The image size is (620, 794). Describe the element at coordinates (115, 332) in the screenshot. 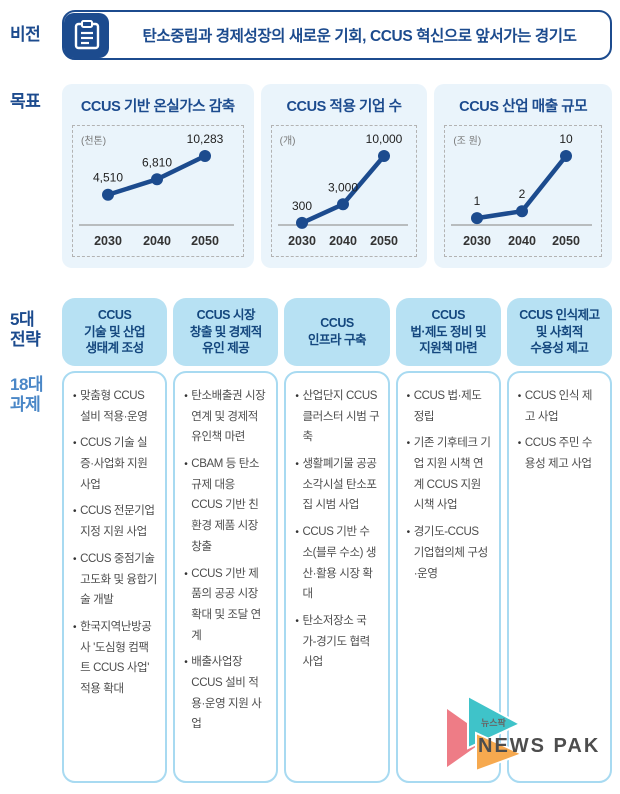

I see `strategy-header: CCUS 기술 및 산업 생태계 조성` at that location.